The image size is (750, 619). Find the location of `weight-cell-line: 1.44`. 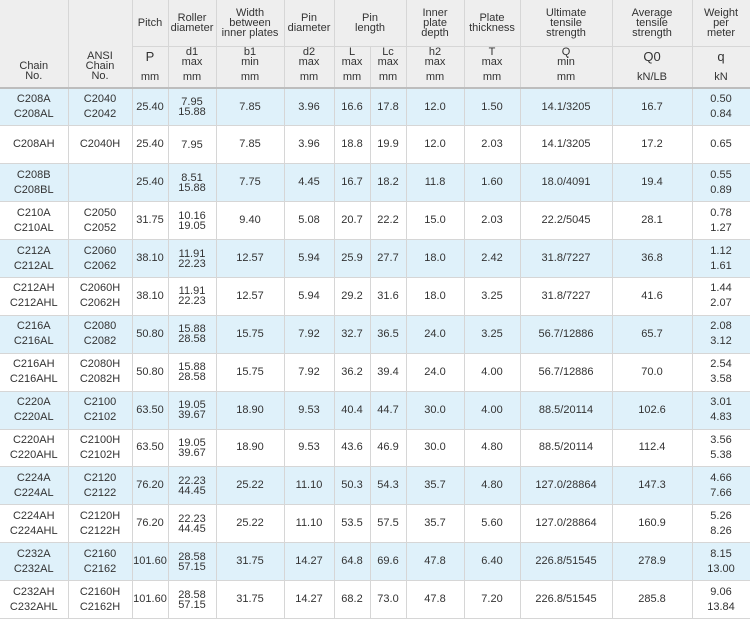

weight-cell-line: 1.44 is located at coordinates (721, 288).